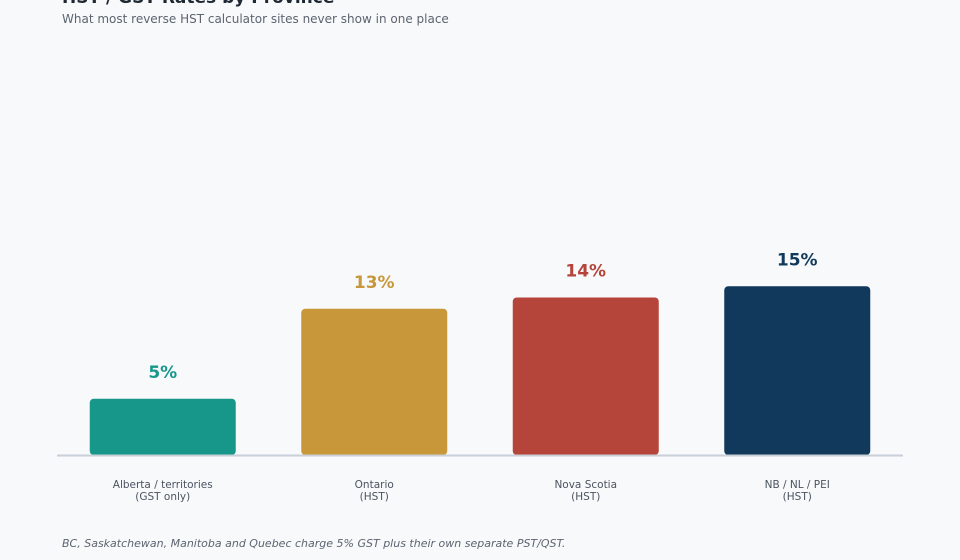  Describe the element at coordinates (163, 485) in the screenshot. I see `category-label-1: Alberta / territories` at that location.